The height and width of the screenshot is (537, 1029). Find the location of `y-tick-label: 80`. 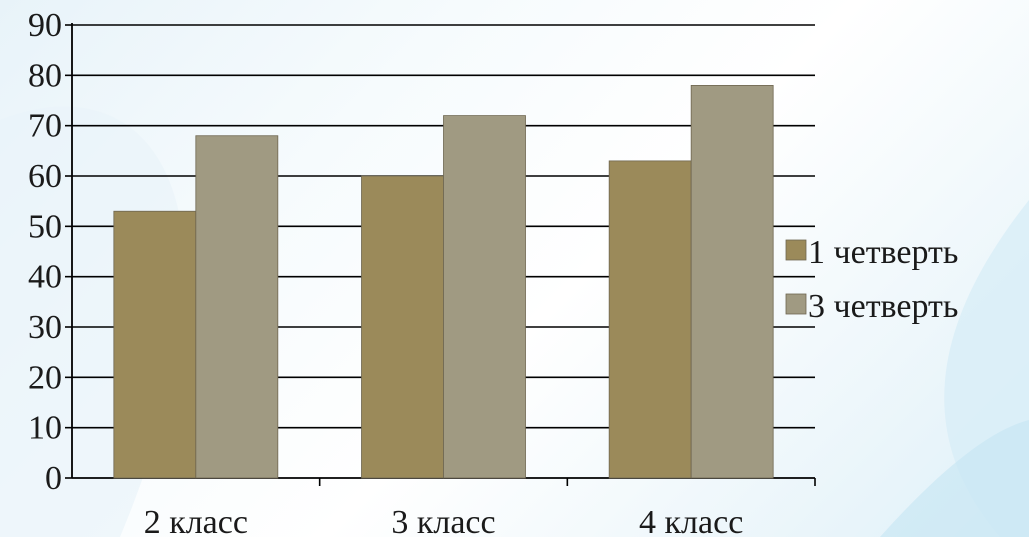

y-tick-label: 80 is located at coordinates (45, 75).